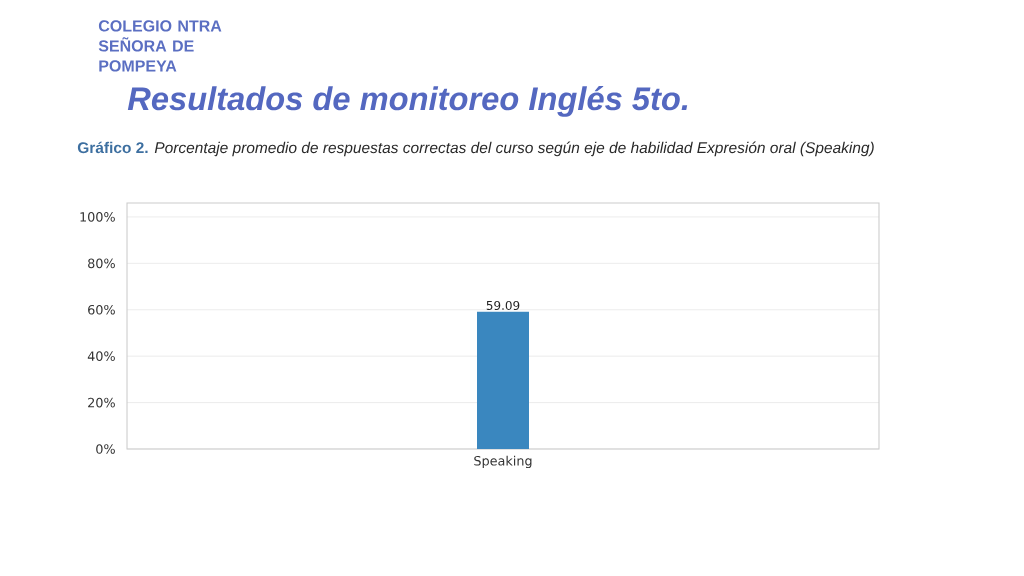  I want to click on y-tick-label: 80%, so click(101, 263).